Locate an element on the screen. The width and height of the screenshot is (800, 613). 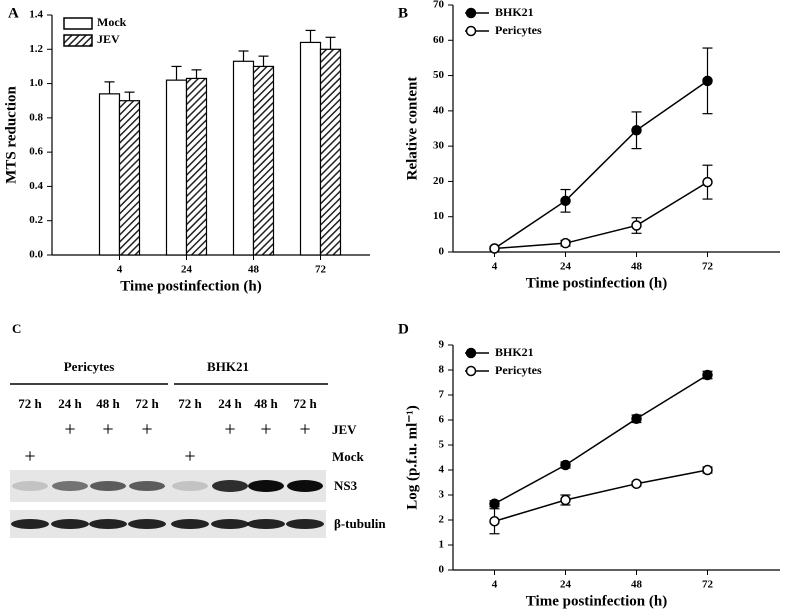
y-tick-label: 6 is located at coordinates (442, 420).